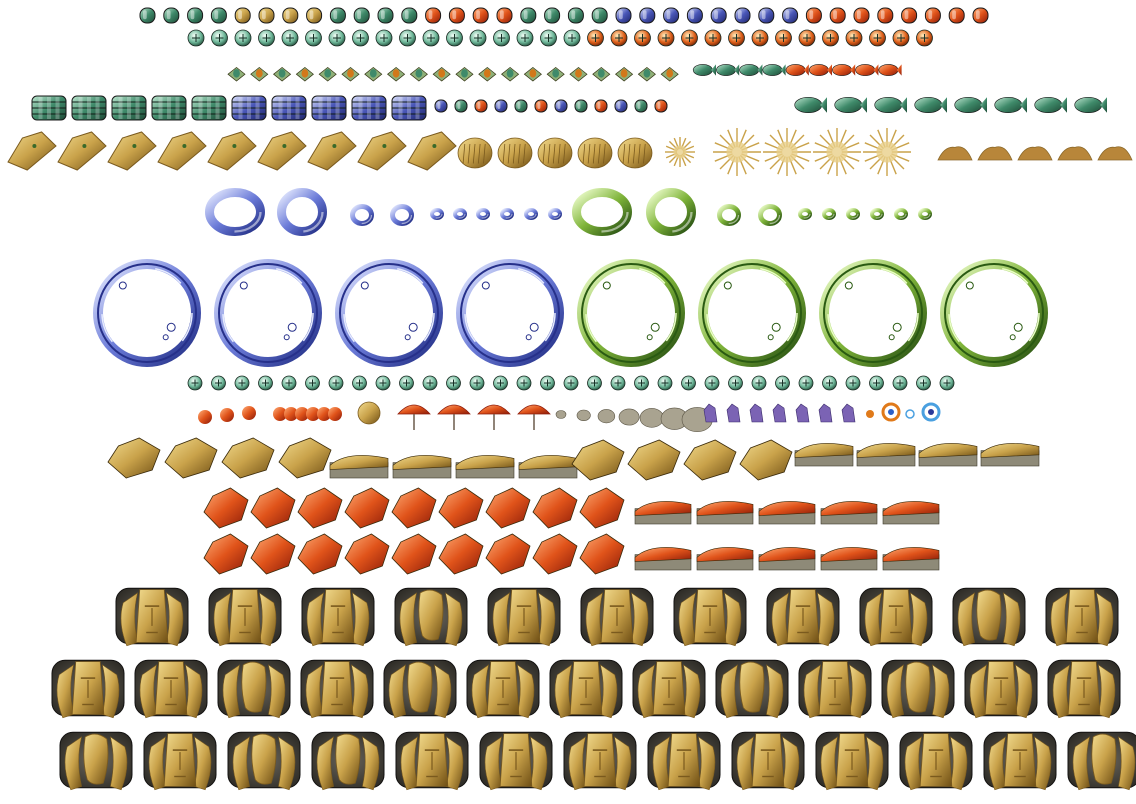 This screenshot has width=1136, height=804. What do you see at coordinates (635, 153) in the screenshot?
I see `fur-ball-sprite` at bounding box center [635, 153].